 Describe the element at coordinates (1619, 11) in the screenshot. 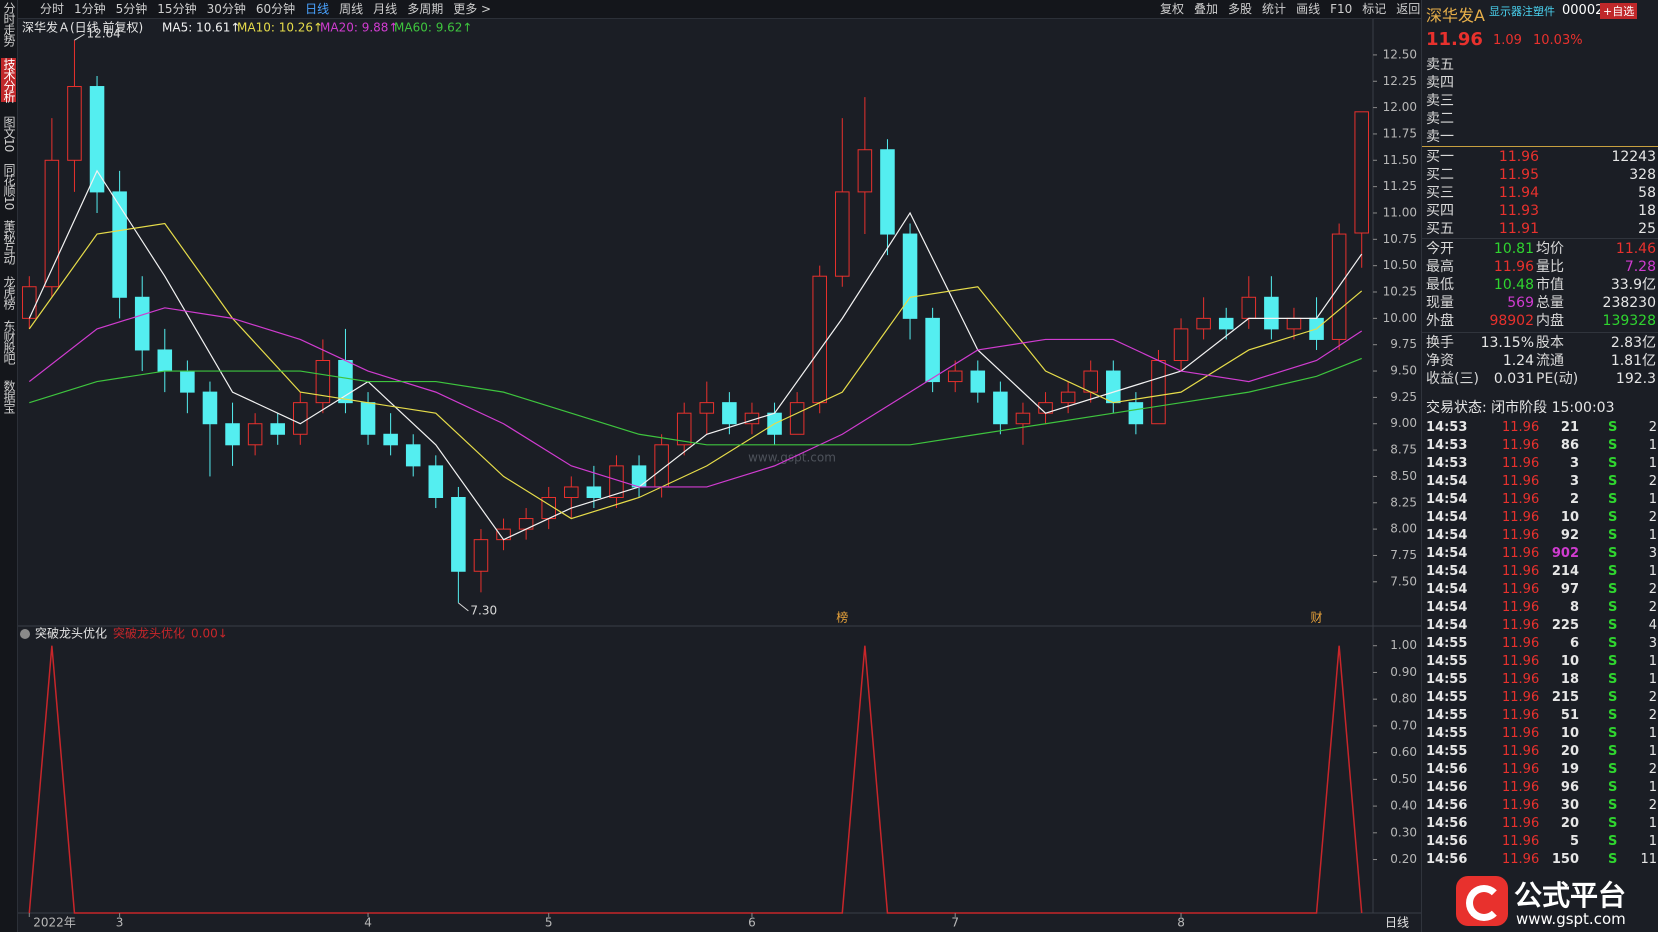

I see `watch-button: +自选` at that location.